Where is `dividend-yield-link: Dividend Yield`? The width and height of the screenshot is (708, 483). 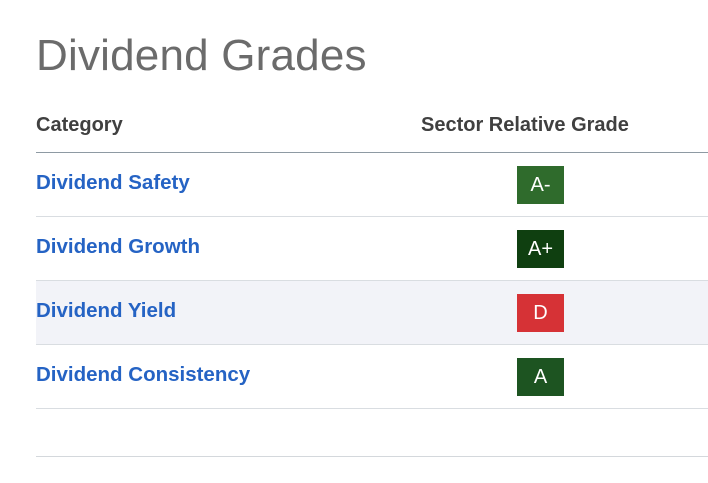
dividend-yield-link: Dividend Yield is located at coordinates (106, 310).